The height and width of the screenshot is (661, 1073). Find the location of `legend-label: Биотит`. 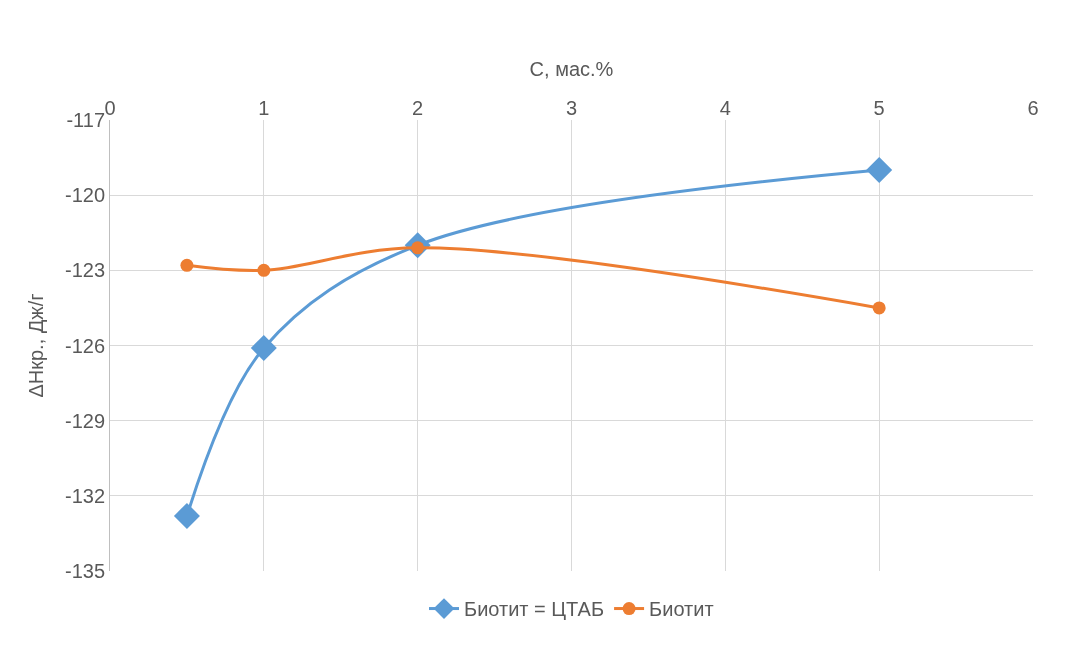

legend-label: Биотит is located at coordinates (681, 609).